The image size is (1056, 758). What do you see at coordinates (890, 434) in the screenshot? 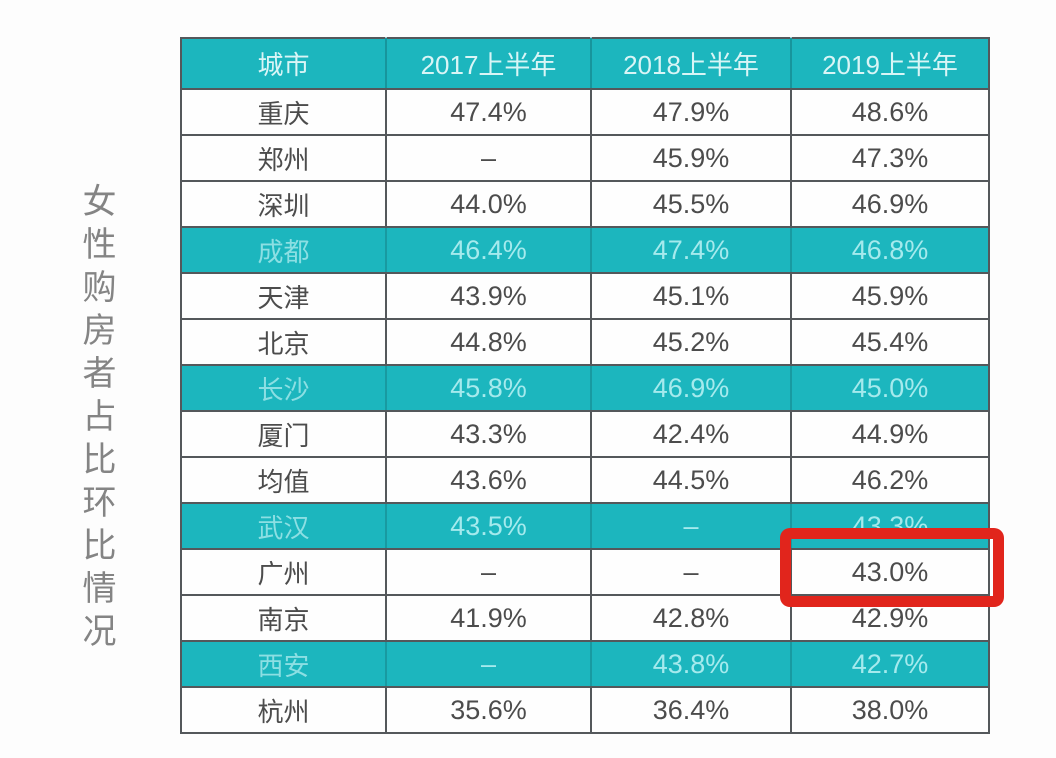
I see `value-cell: 44.9%` at bounding box center [890, 434].